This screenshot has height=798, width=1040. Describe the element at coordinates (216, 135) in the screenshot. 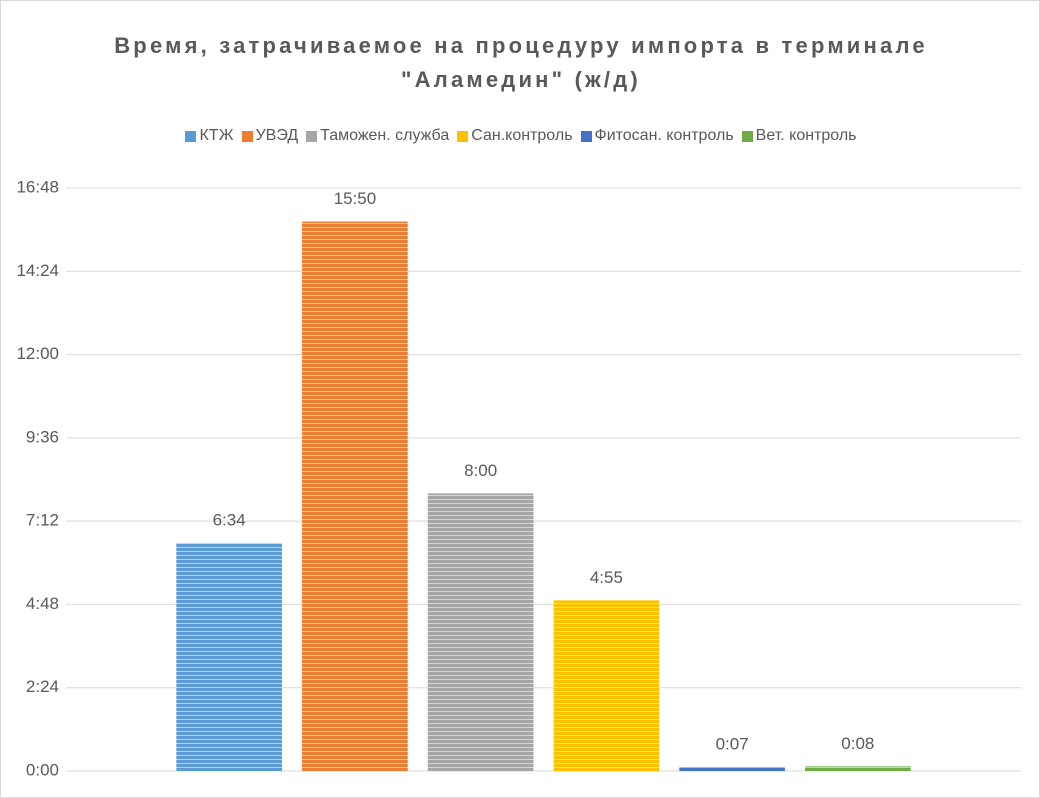

I see `legend-label: КТЖ` at that location.